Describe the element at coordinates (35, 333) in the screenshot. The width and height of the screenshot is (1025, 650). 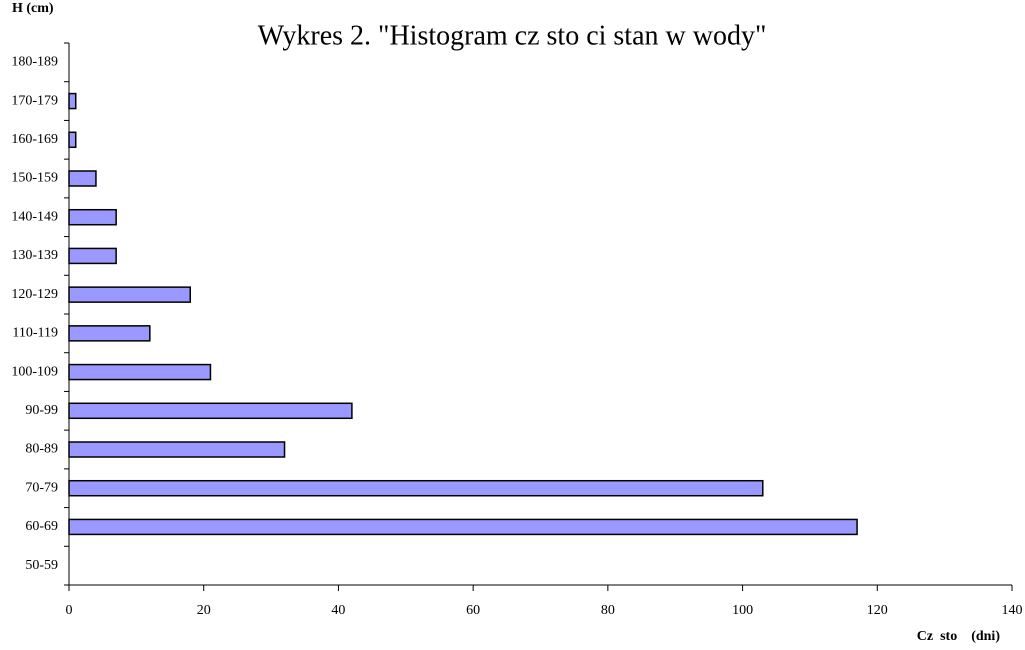
I see `y-tick-label: 110-119` at that location.